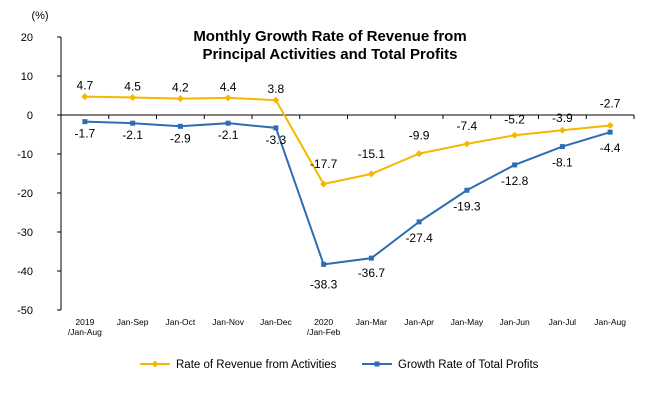 The height and width of the screenshot is (412, 659). What do you see at coordinates (323, 322) in the screenshot?
I see `x-tick-label: 2020` at bounding box center [323, 322].